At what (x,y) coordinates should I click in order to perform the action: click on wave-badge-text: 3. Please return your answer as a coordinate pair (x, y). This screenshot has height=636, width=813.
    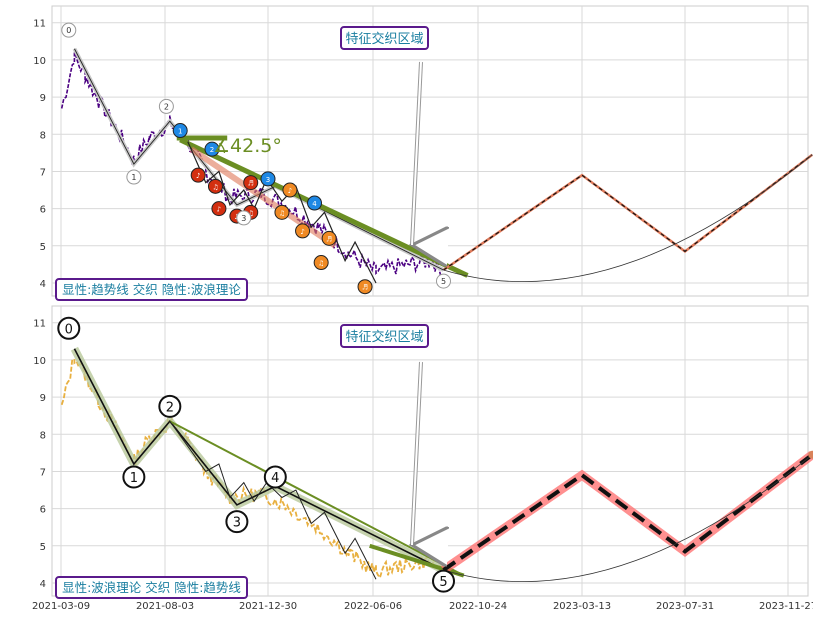
    Looking at the image, I should click on (268, 180).